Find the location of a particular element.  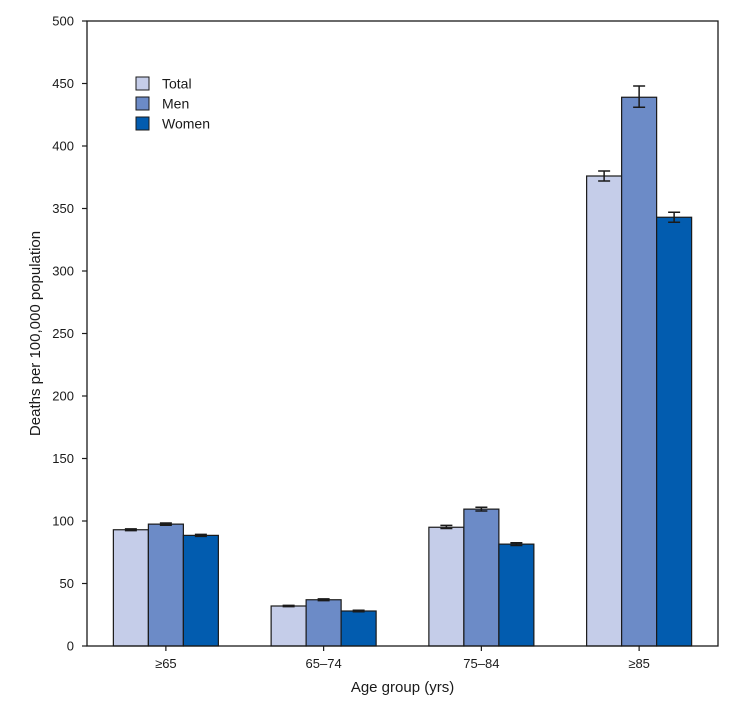

legend-label: Women is located at coordinates (186, 124).